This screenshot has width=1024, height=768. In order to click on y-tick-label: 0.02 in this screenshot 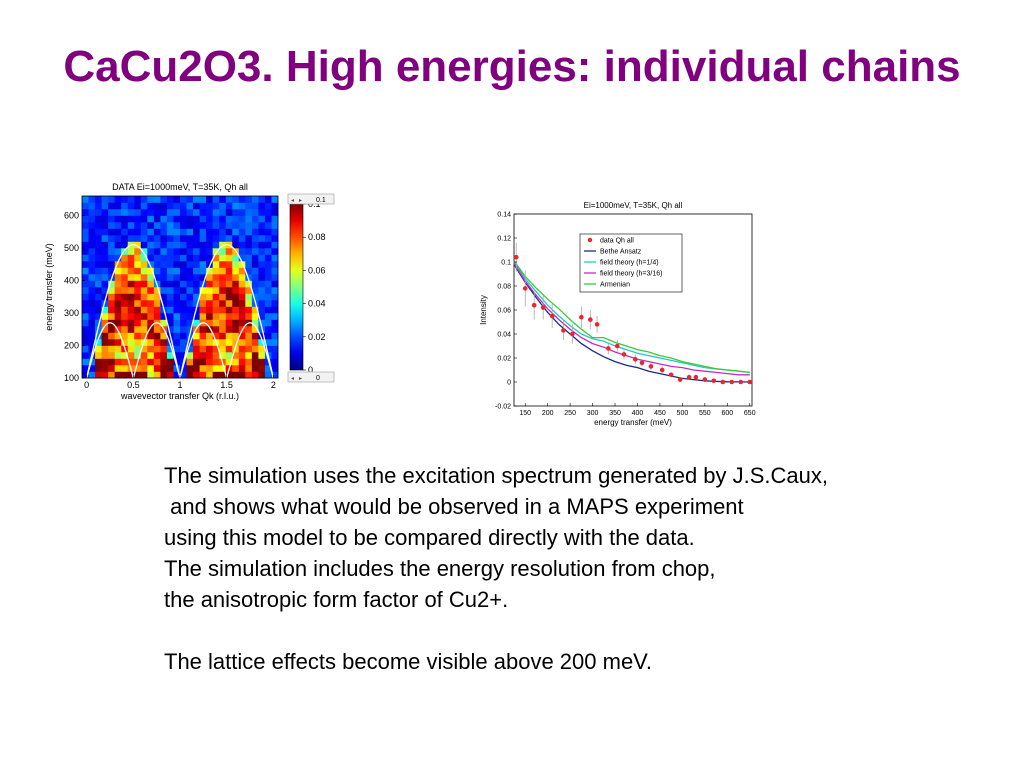, I will do `click(504, 359)`.